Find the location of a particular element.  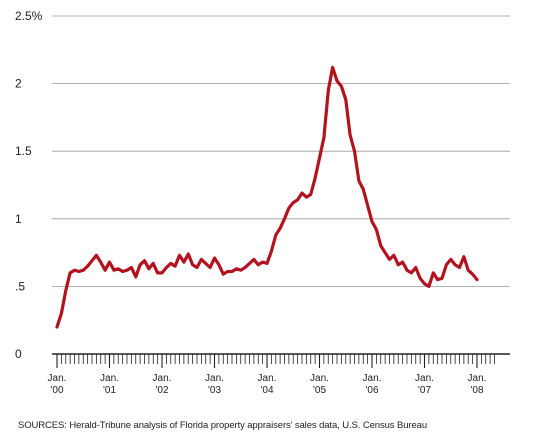

x-tick-label: '02 is located at coordinates (161, 390).